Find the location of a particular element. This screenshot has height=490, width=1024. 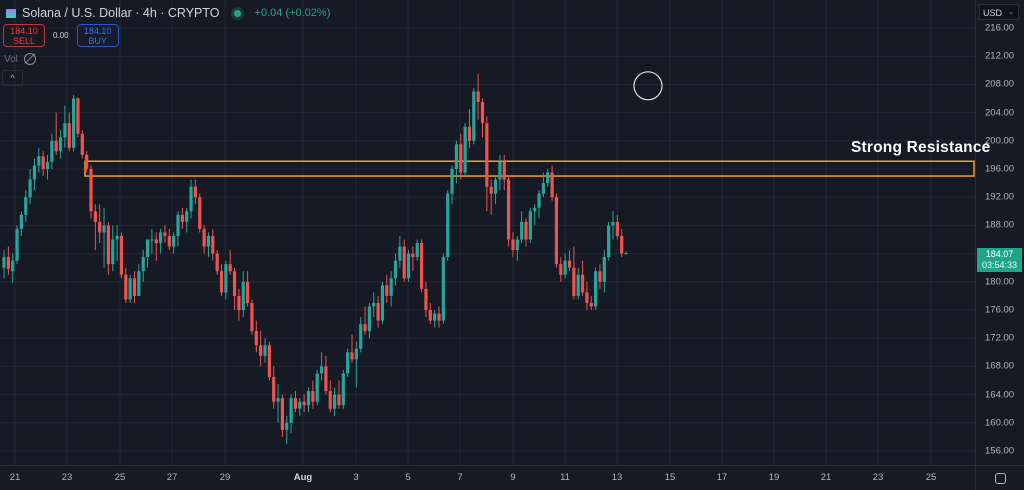

time-tick-label: Aug is located at coordinates (303, 477).